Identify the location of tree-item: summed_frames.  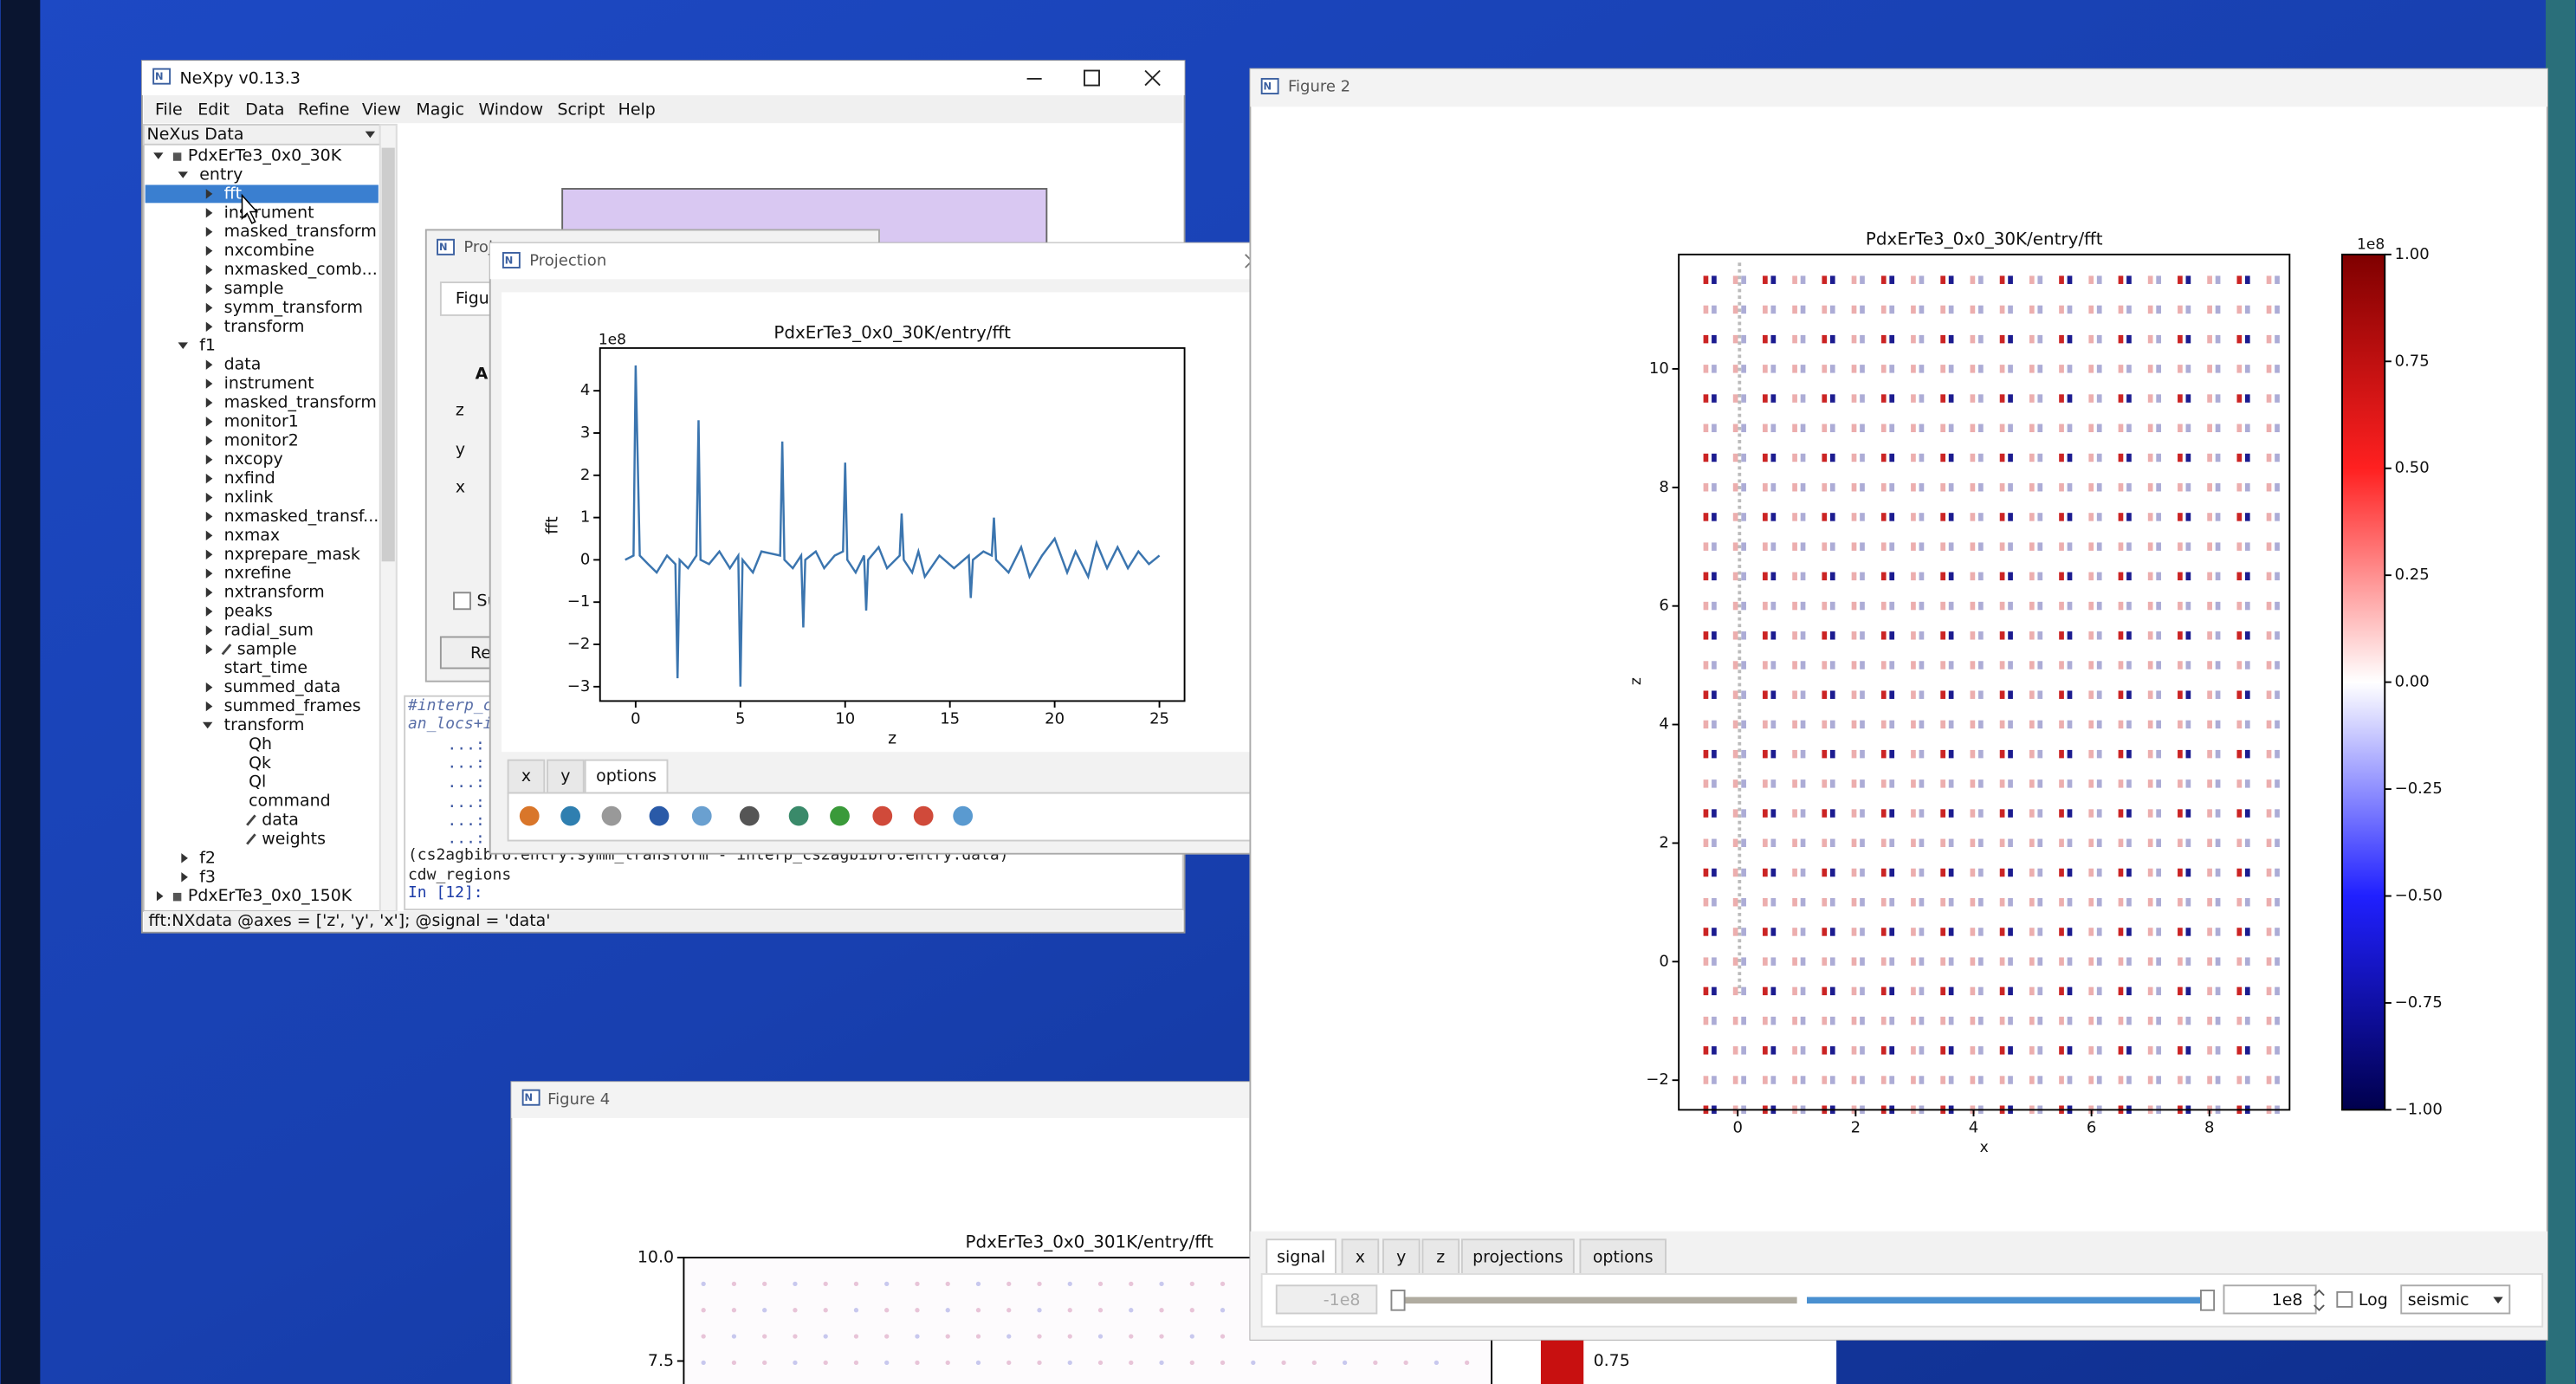
(292, 705).